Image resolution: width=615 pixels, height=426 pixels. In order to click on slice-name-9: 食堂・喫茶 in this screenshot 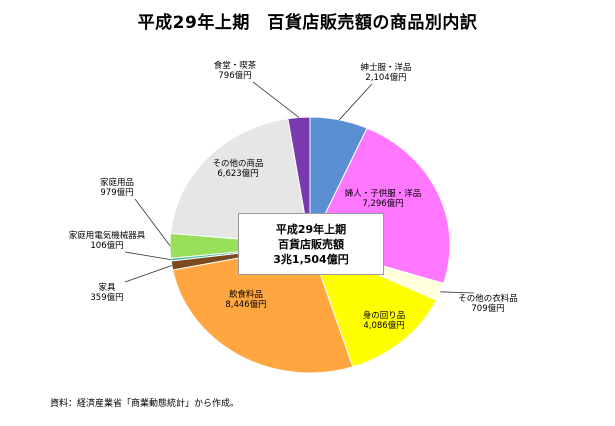, I will do `click(235, 65)`.